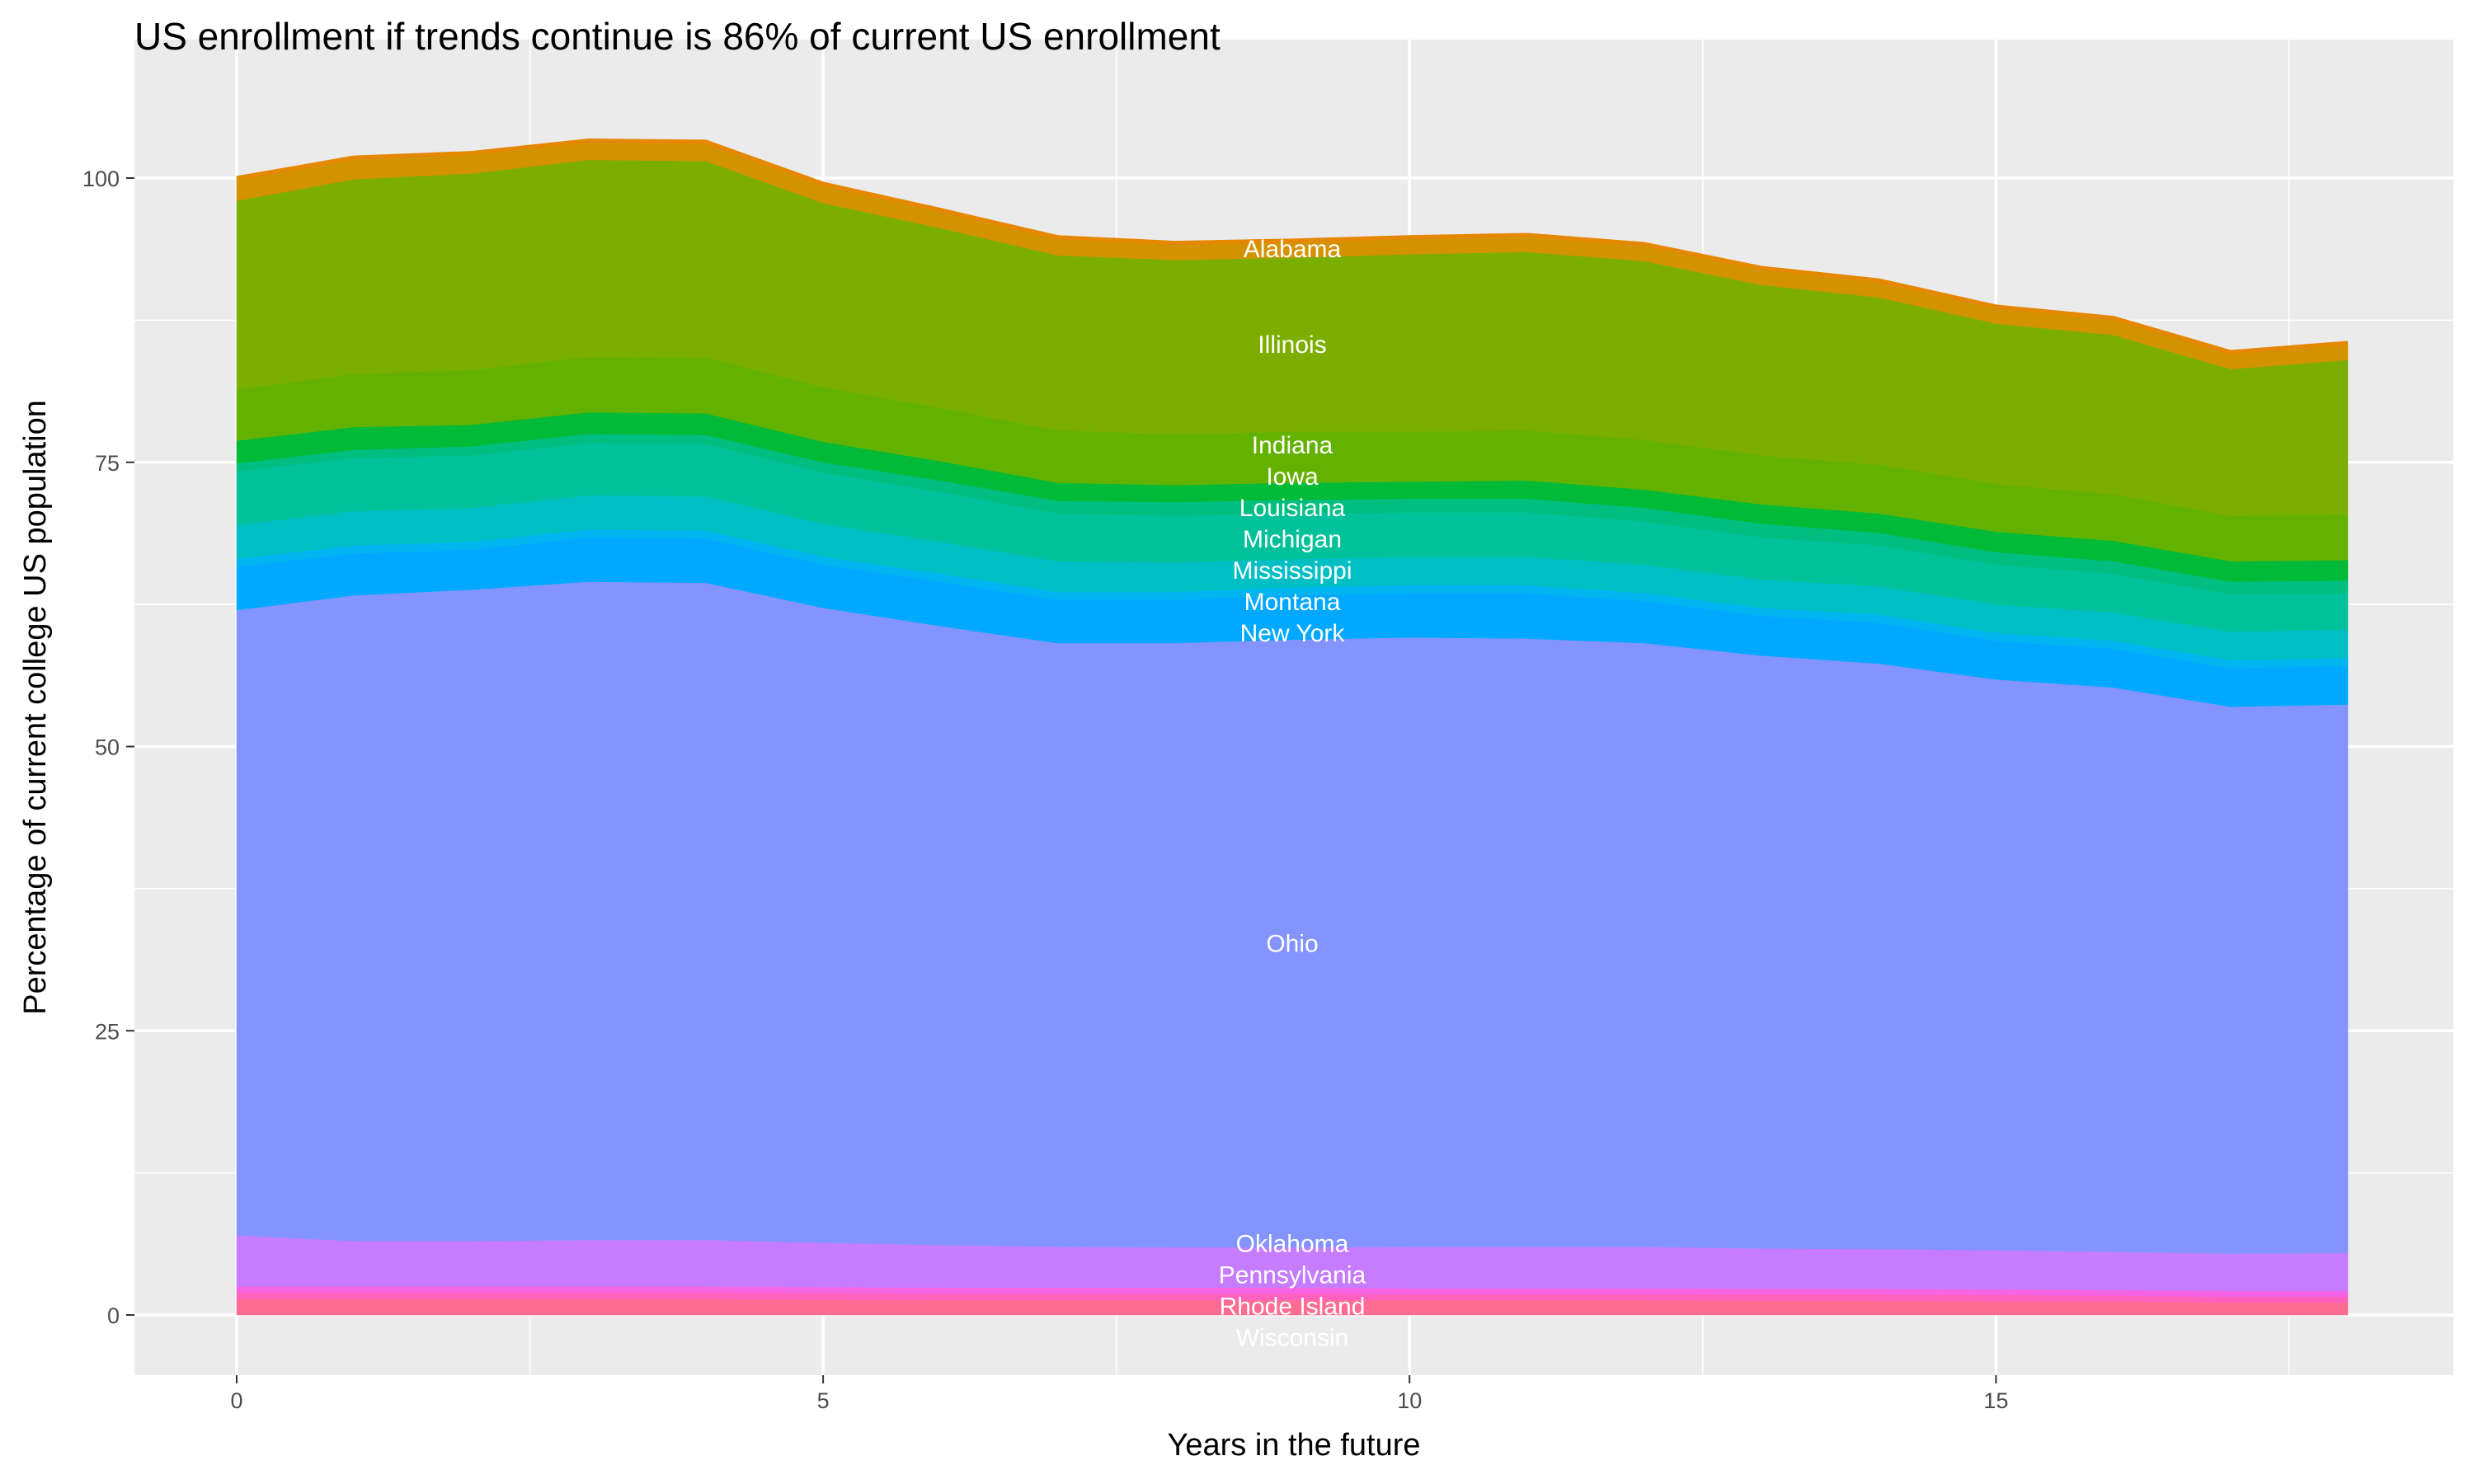  Describe the element at coordinates (1292, 602) in the screenshot. I see `series-label: Montana` at that location.